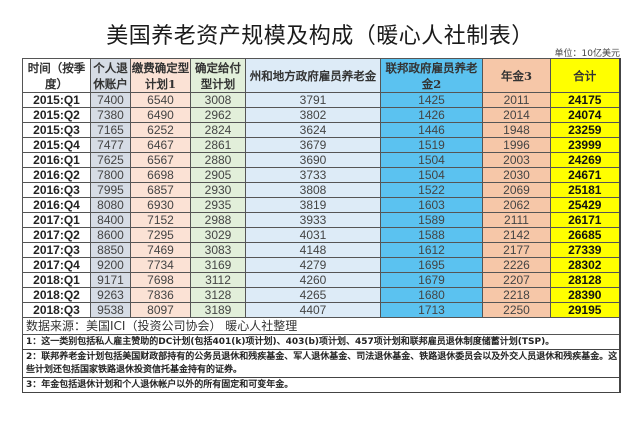 The image size is (640, 425). What do you see at coordinates (110, 145) in the screenshot?
I see `cell-ira: 7477` at bounding box center [110, 145].